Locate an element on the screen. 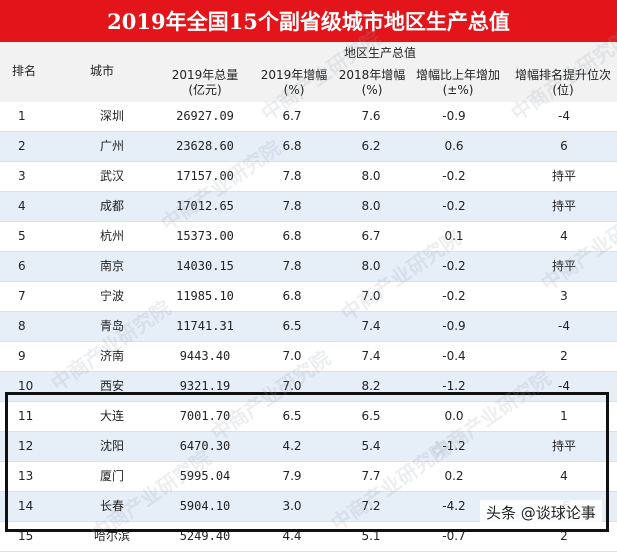 This screenshot has width=617, height=552. growth-diff-cell: 0.0 is located at coordinates (454, 416).